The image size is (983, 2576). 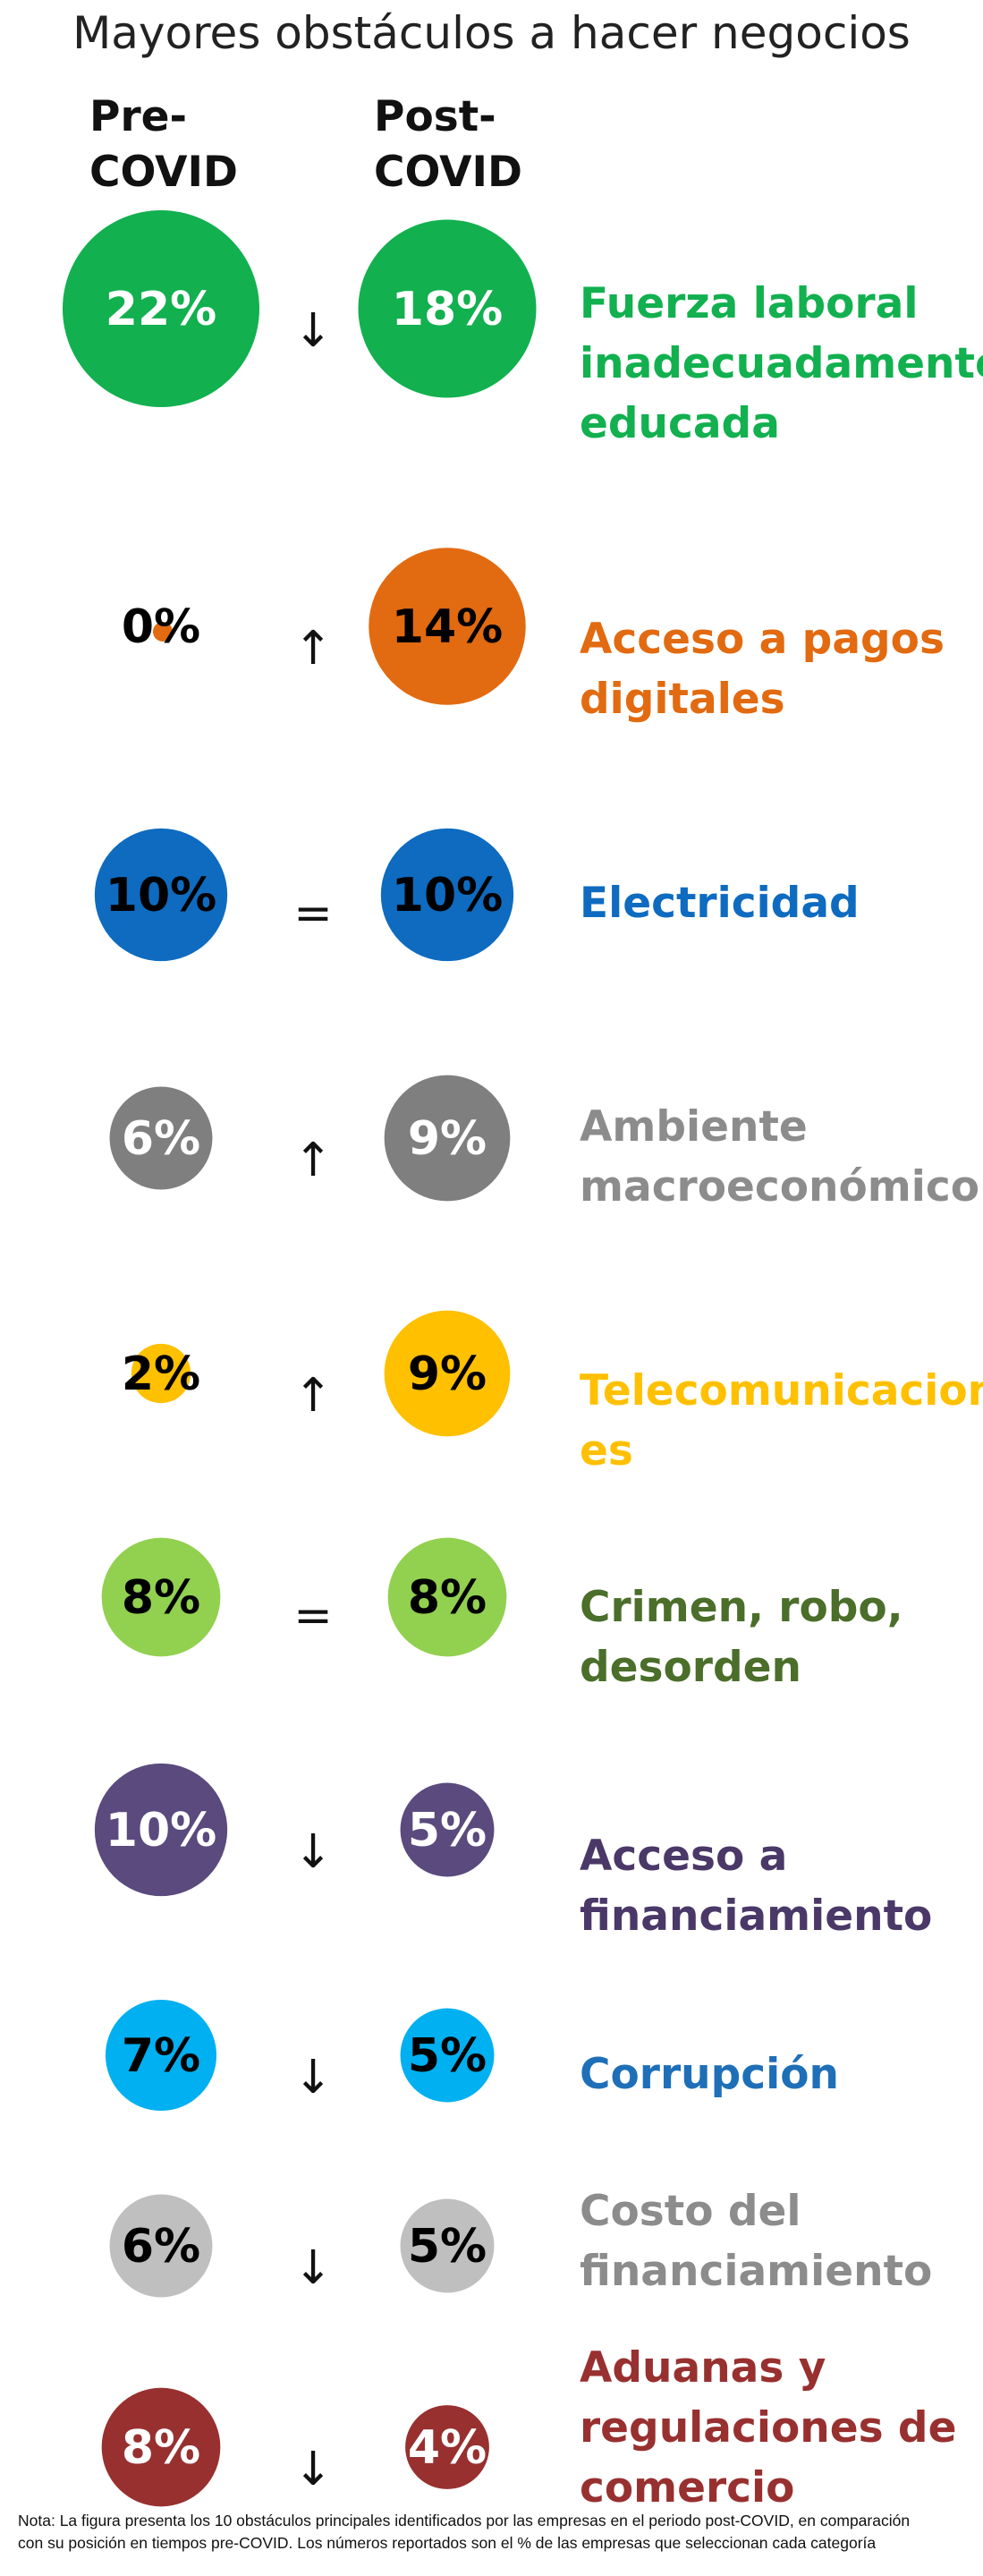 What do you see at coordinates (448, 172) in the screenshot?
I see `column-header-post-line-2: COVID` at bounding box center [448, 172].